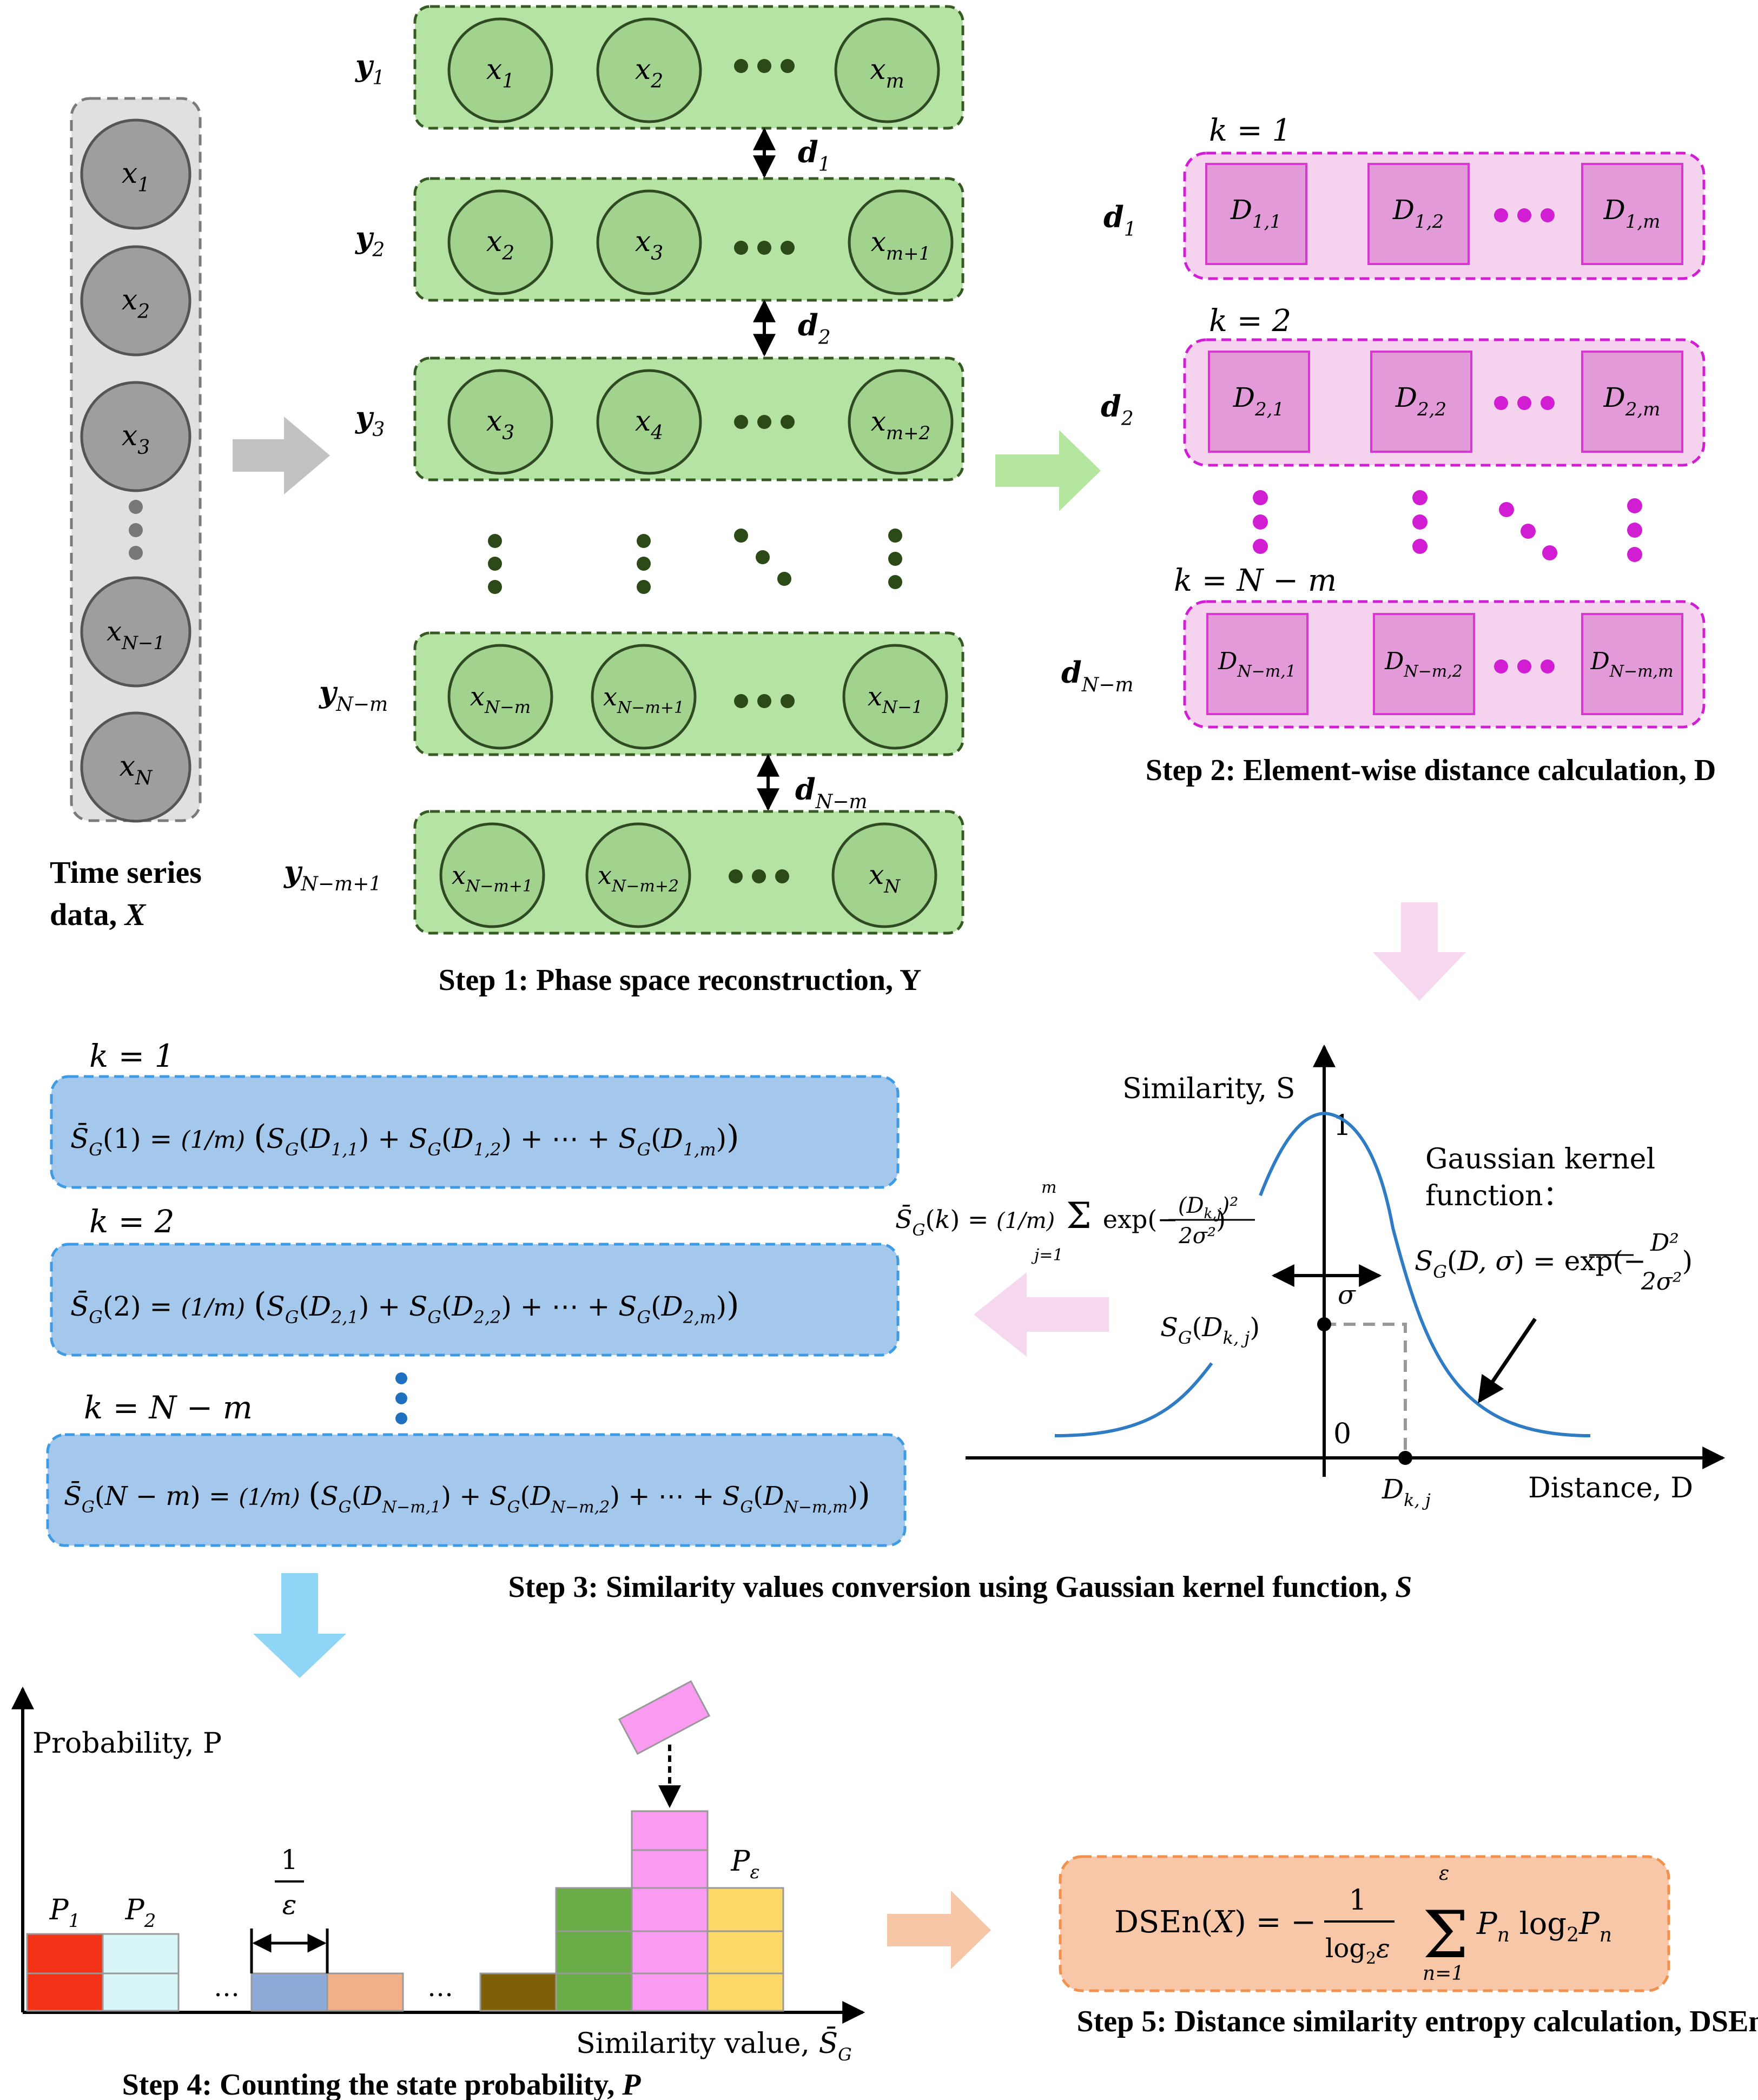  Describe the element at coordinates (168, 1407) in the screenshot. I see `step3-k-3: k = N − m` at that location.